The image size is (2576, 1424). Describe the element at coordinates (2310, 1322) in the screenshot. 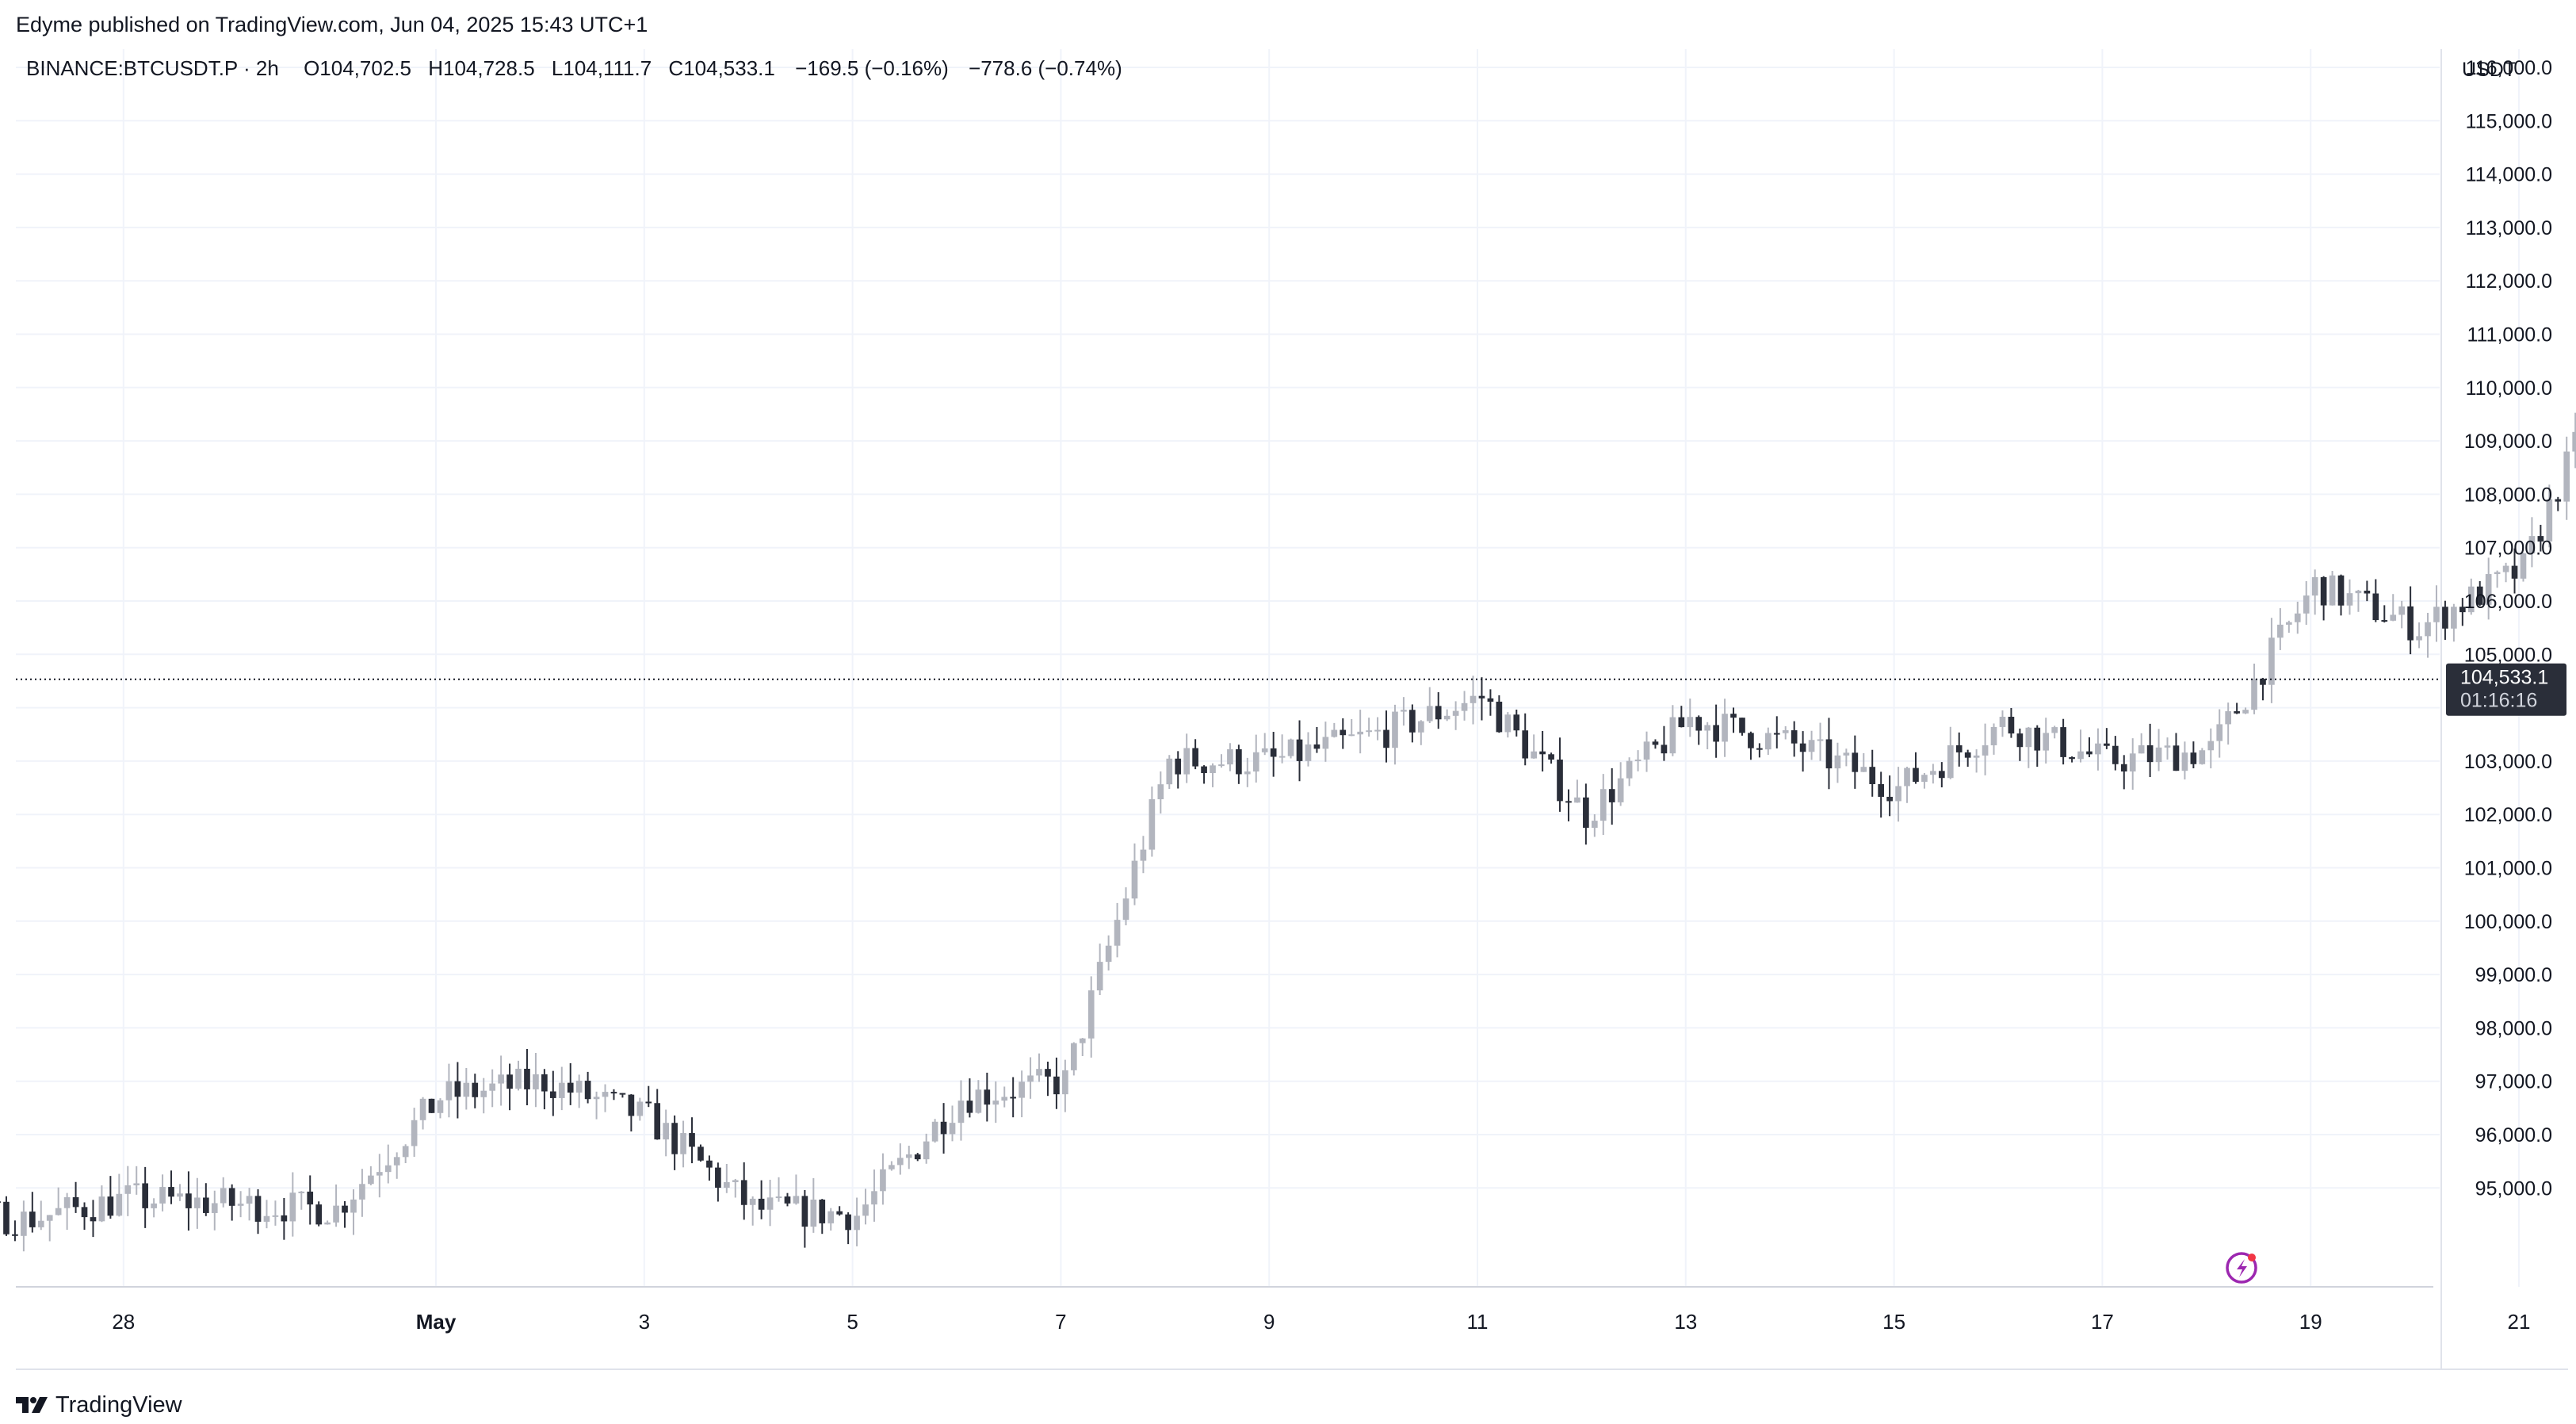

I see `time-tick-label: 19` at that location.